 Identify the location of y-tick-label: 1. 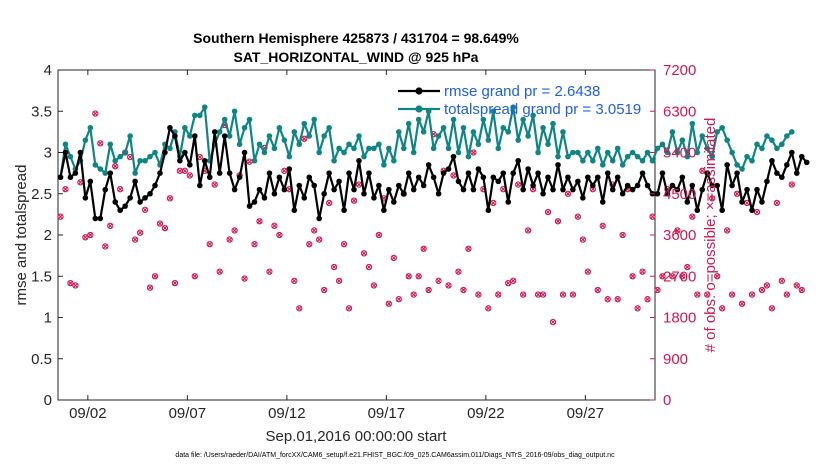
(48, 318).